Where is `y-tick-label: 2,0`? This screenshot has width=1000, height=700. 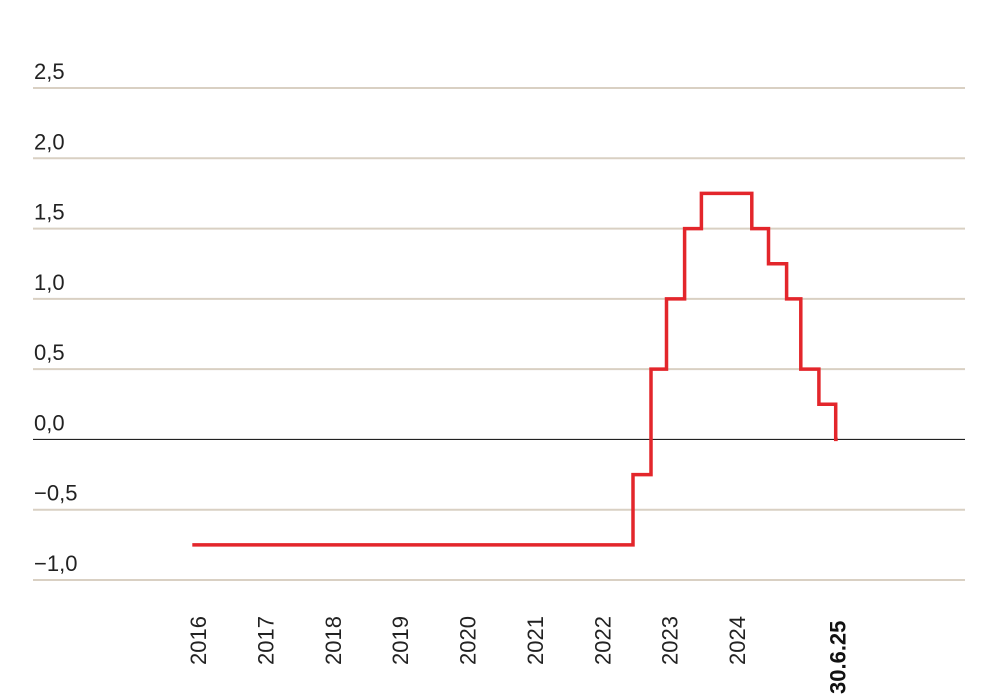
y-tick-label: 2,0 is located at coordinates (49, 141).